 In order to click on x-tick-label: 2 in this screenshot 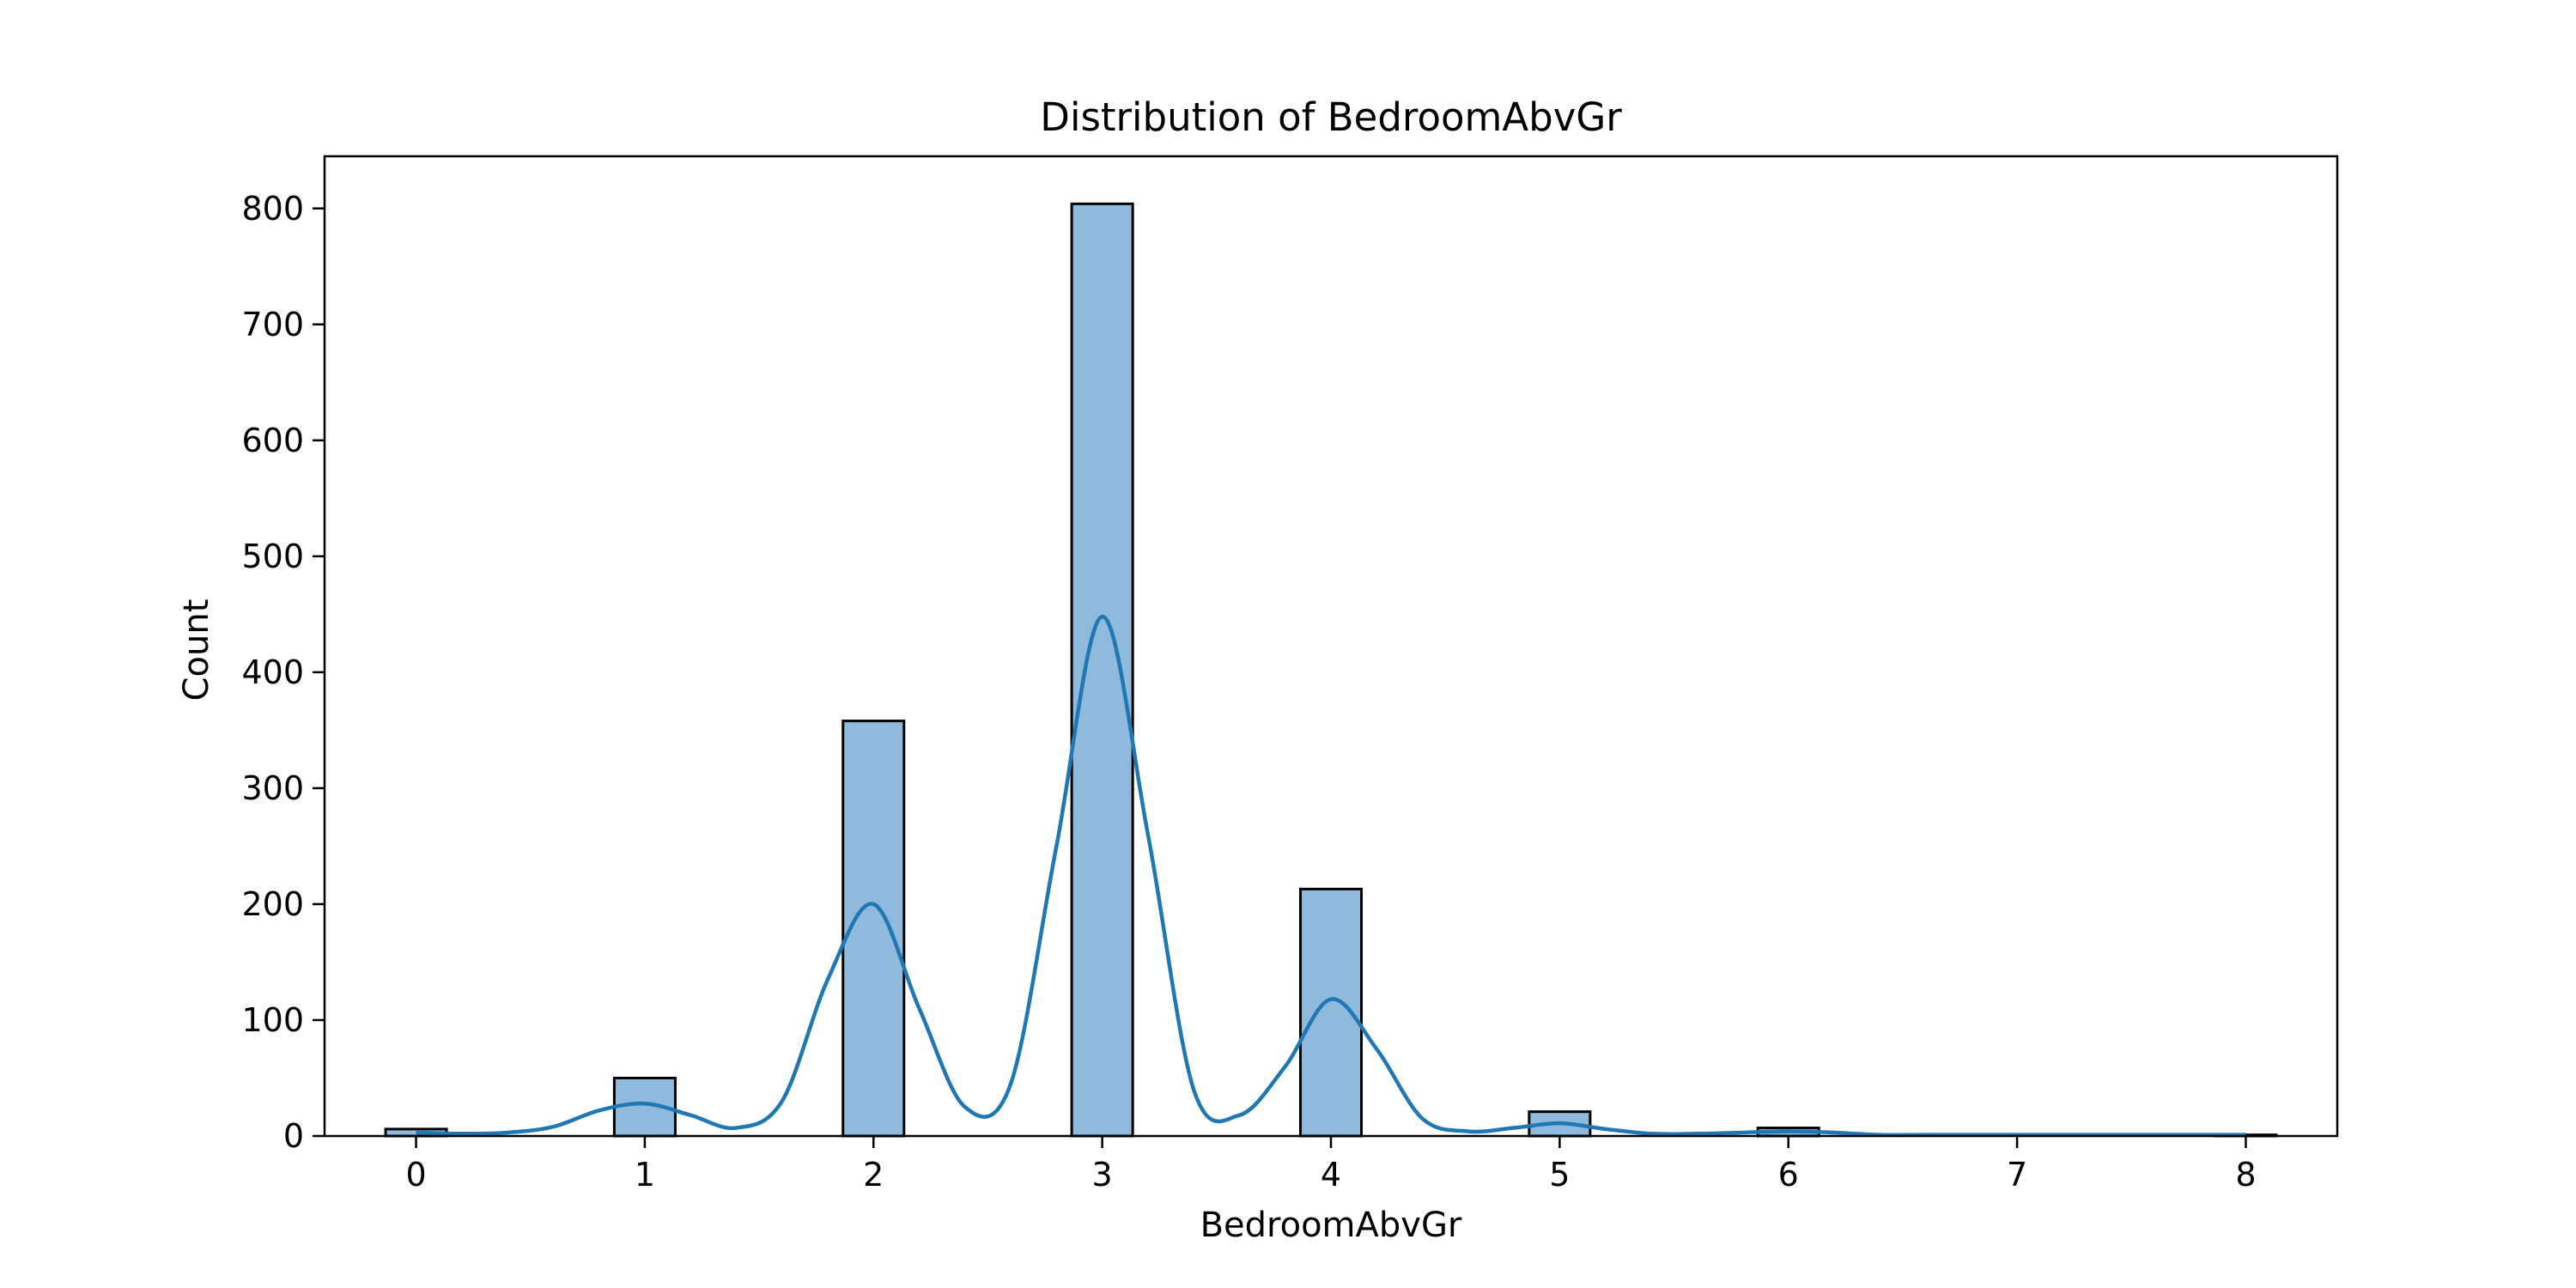, I will do `click(874, 1175)`.